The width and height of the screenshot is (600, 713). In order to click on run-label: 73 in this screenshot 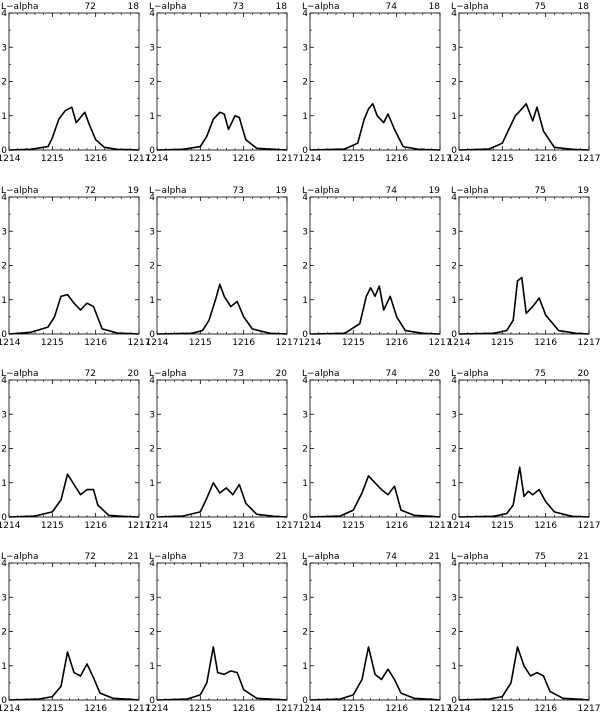, I will do `click(238, 7)`.